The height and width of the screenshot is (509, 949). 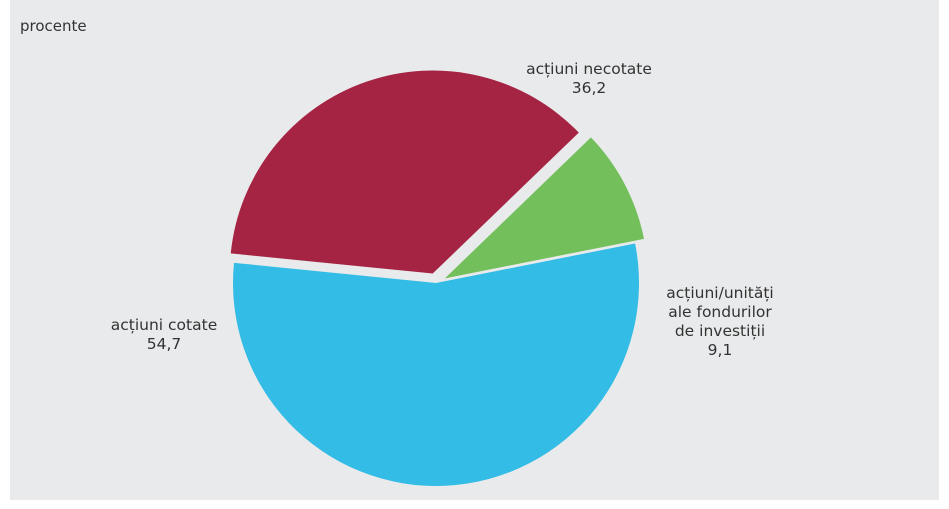 What do you see at coordinates (164, 325) in the screenshot?
I see `slice-name-label: acțiuni cotate` at bounding box center [164, 325].